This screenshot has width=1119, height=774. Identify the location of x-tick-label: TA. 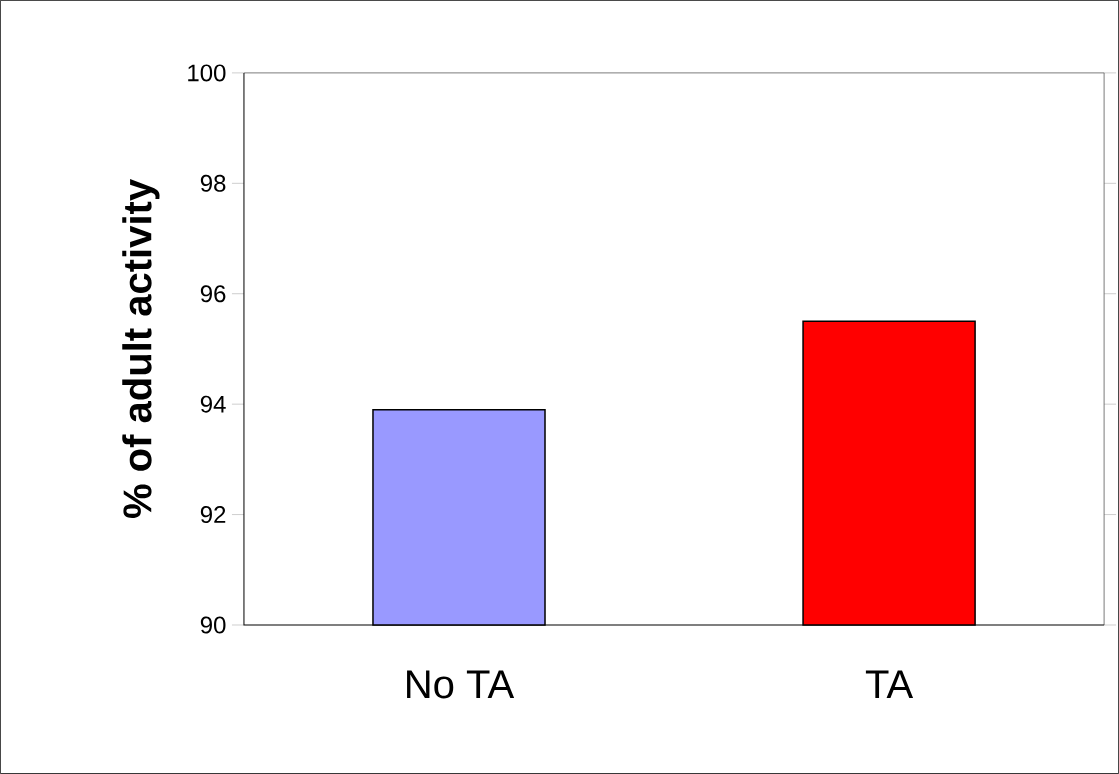
(889, 684).